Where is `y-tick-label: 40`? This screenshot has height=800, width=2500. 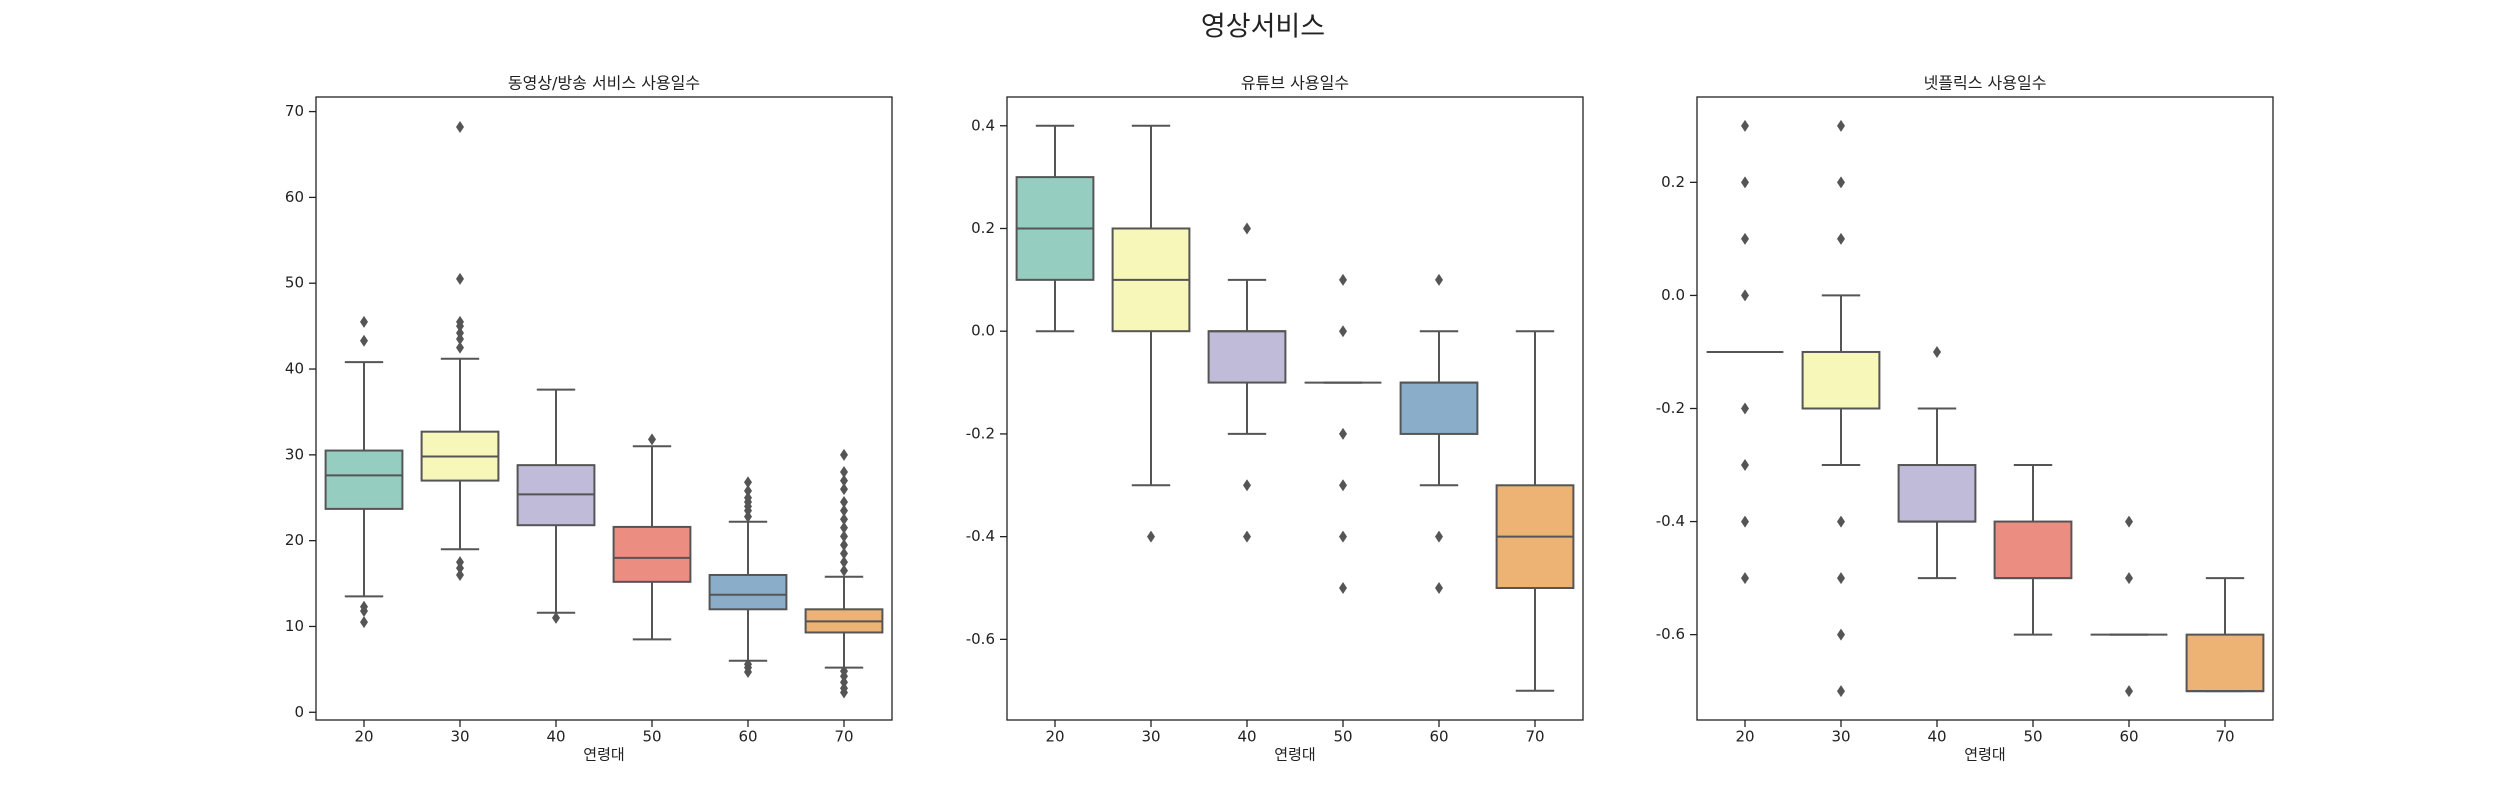 y-tick-label: 40 is located at coordinates (294, 369).